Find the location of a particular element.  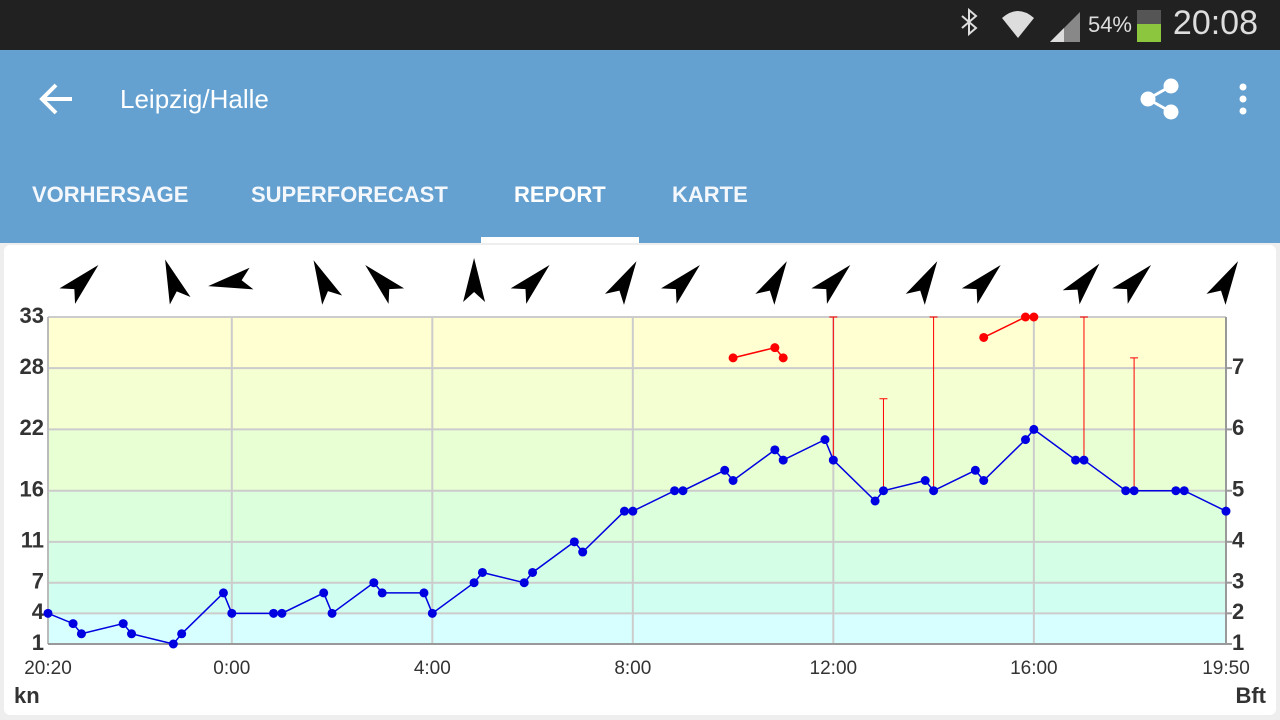

clock: 20:08 is located at coordinates (1215, 23).